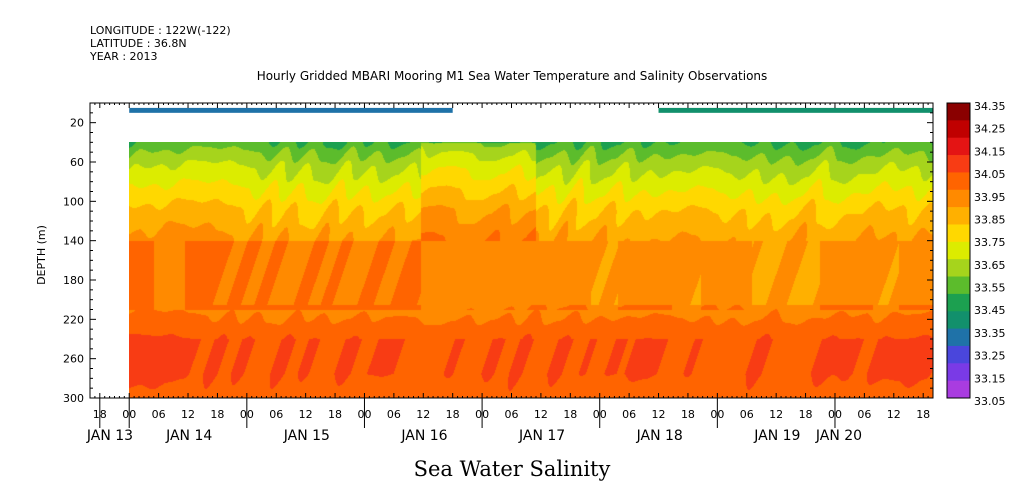 The height and width of the screenshot is (504, 1009). What do you see at coordinates (77, 123) in the screenshot?
I see `y-tick-label: 20` at bounding box center [77, 123].